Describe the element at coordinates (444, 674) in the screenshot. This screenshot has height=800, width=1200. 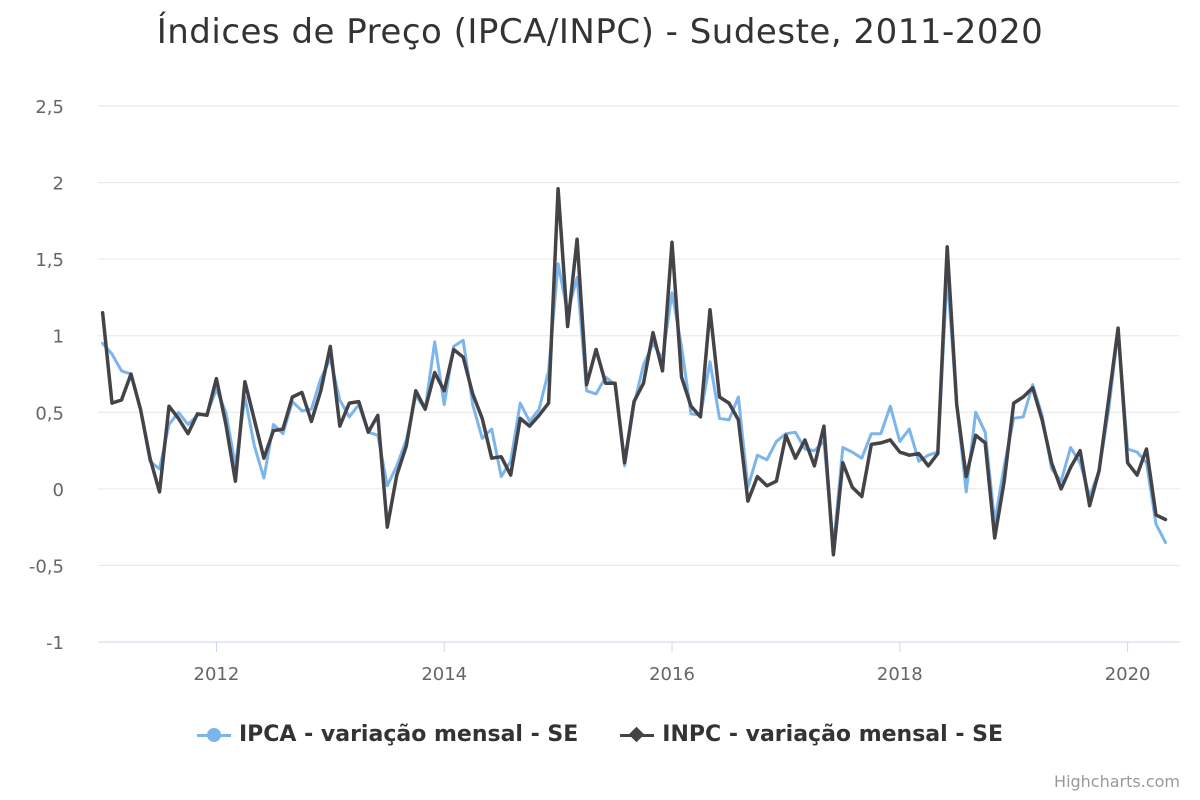
I see `x-tick-label: 2014` at that location.